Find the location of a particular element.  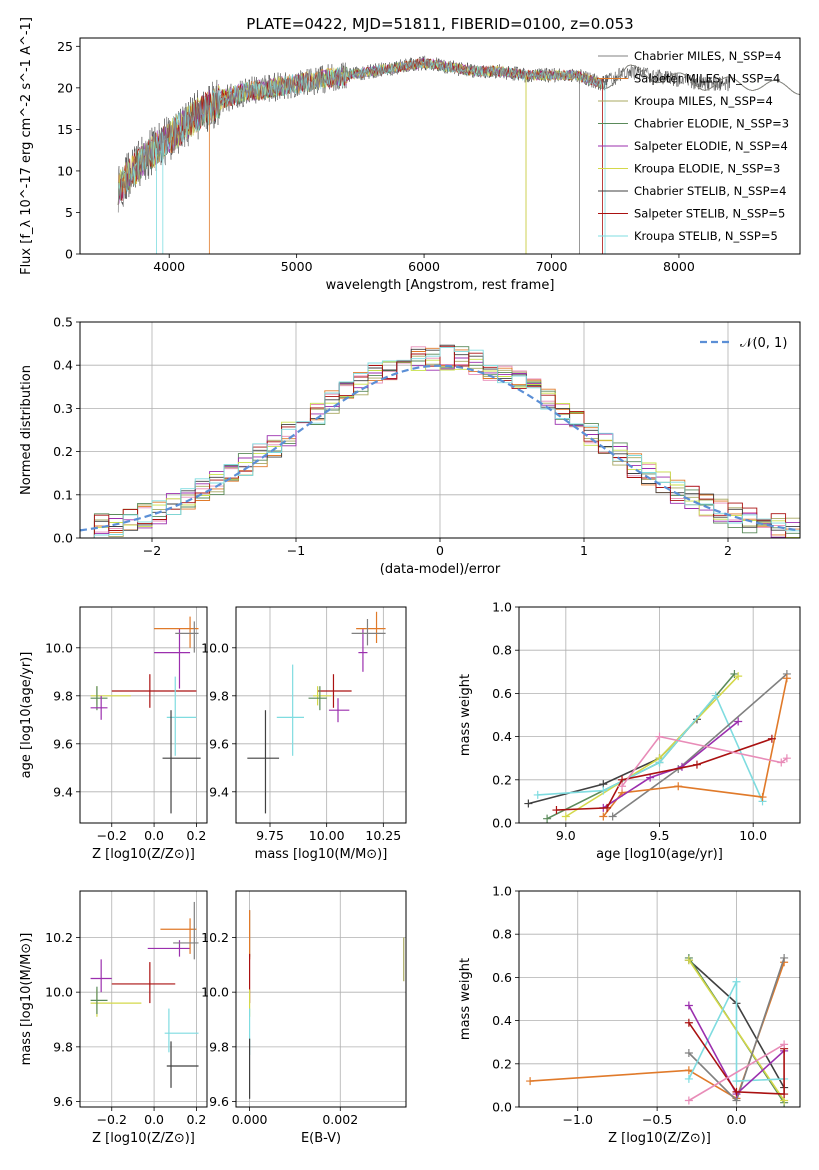

x-axis-label: age [log10(age/yr)] is located at coordinates (659, 854).